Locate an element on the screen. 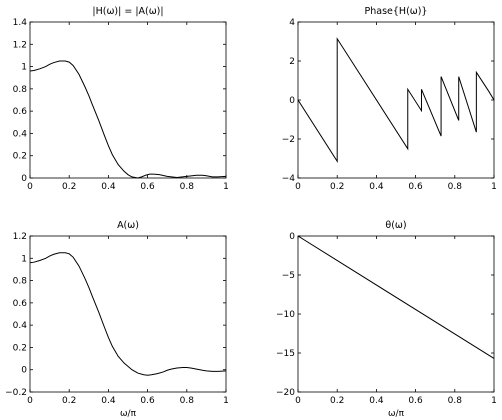 Image resolution: width=502 pixels, height=420 pixels. phase-title: Phase{H(ω)} is located at coordinates (396, 11).